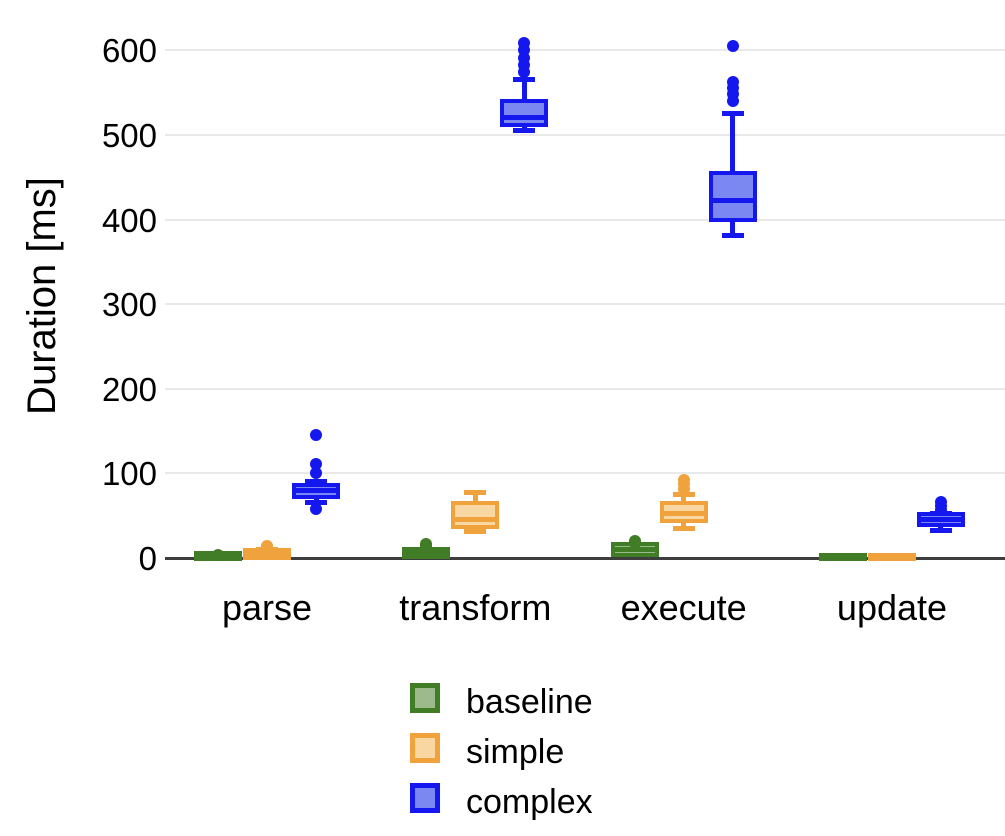 The width and height of the screenshot is (1005, 836). I want to click on y-tick-label: 500, so click(129, 135).